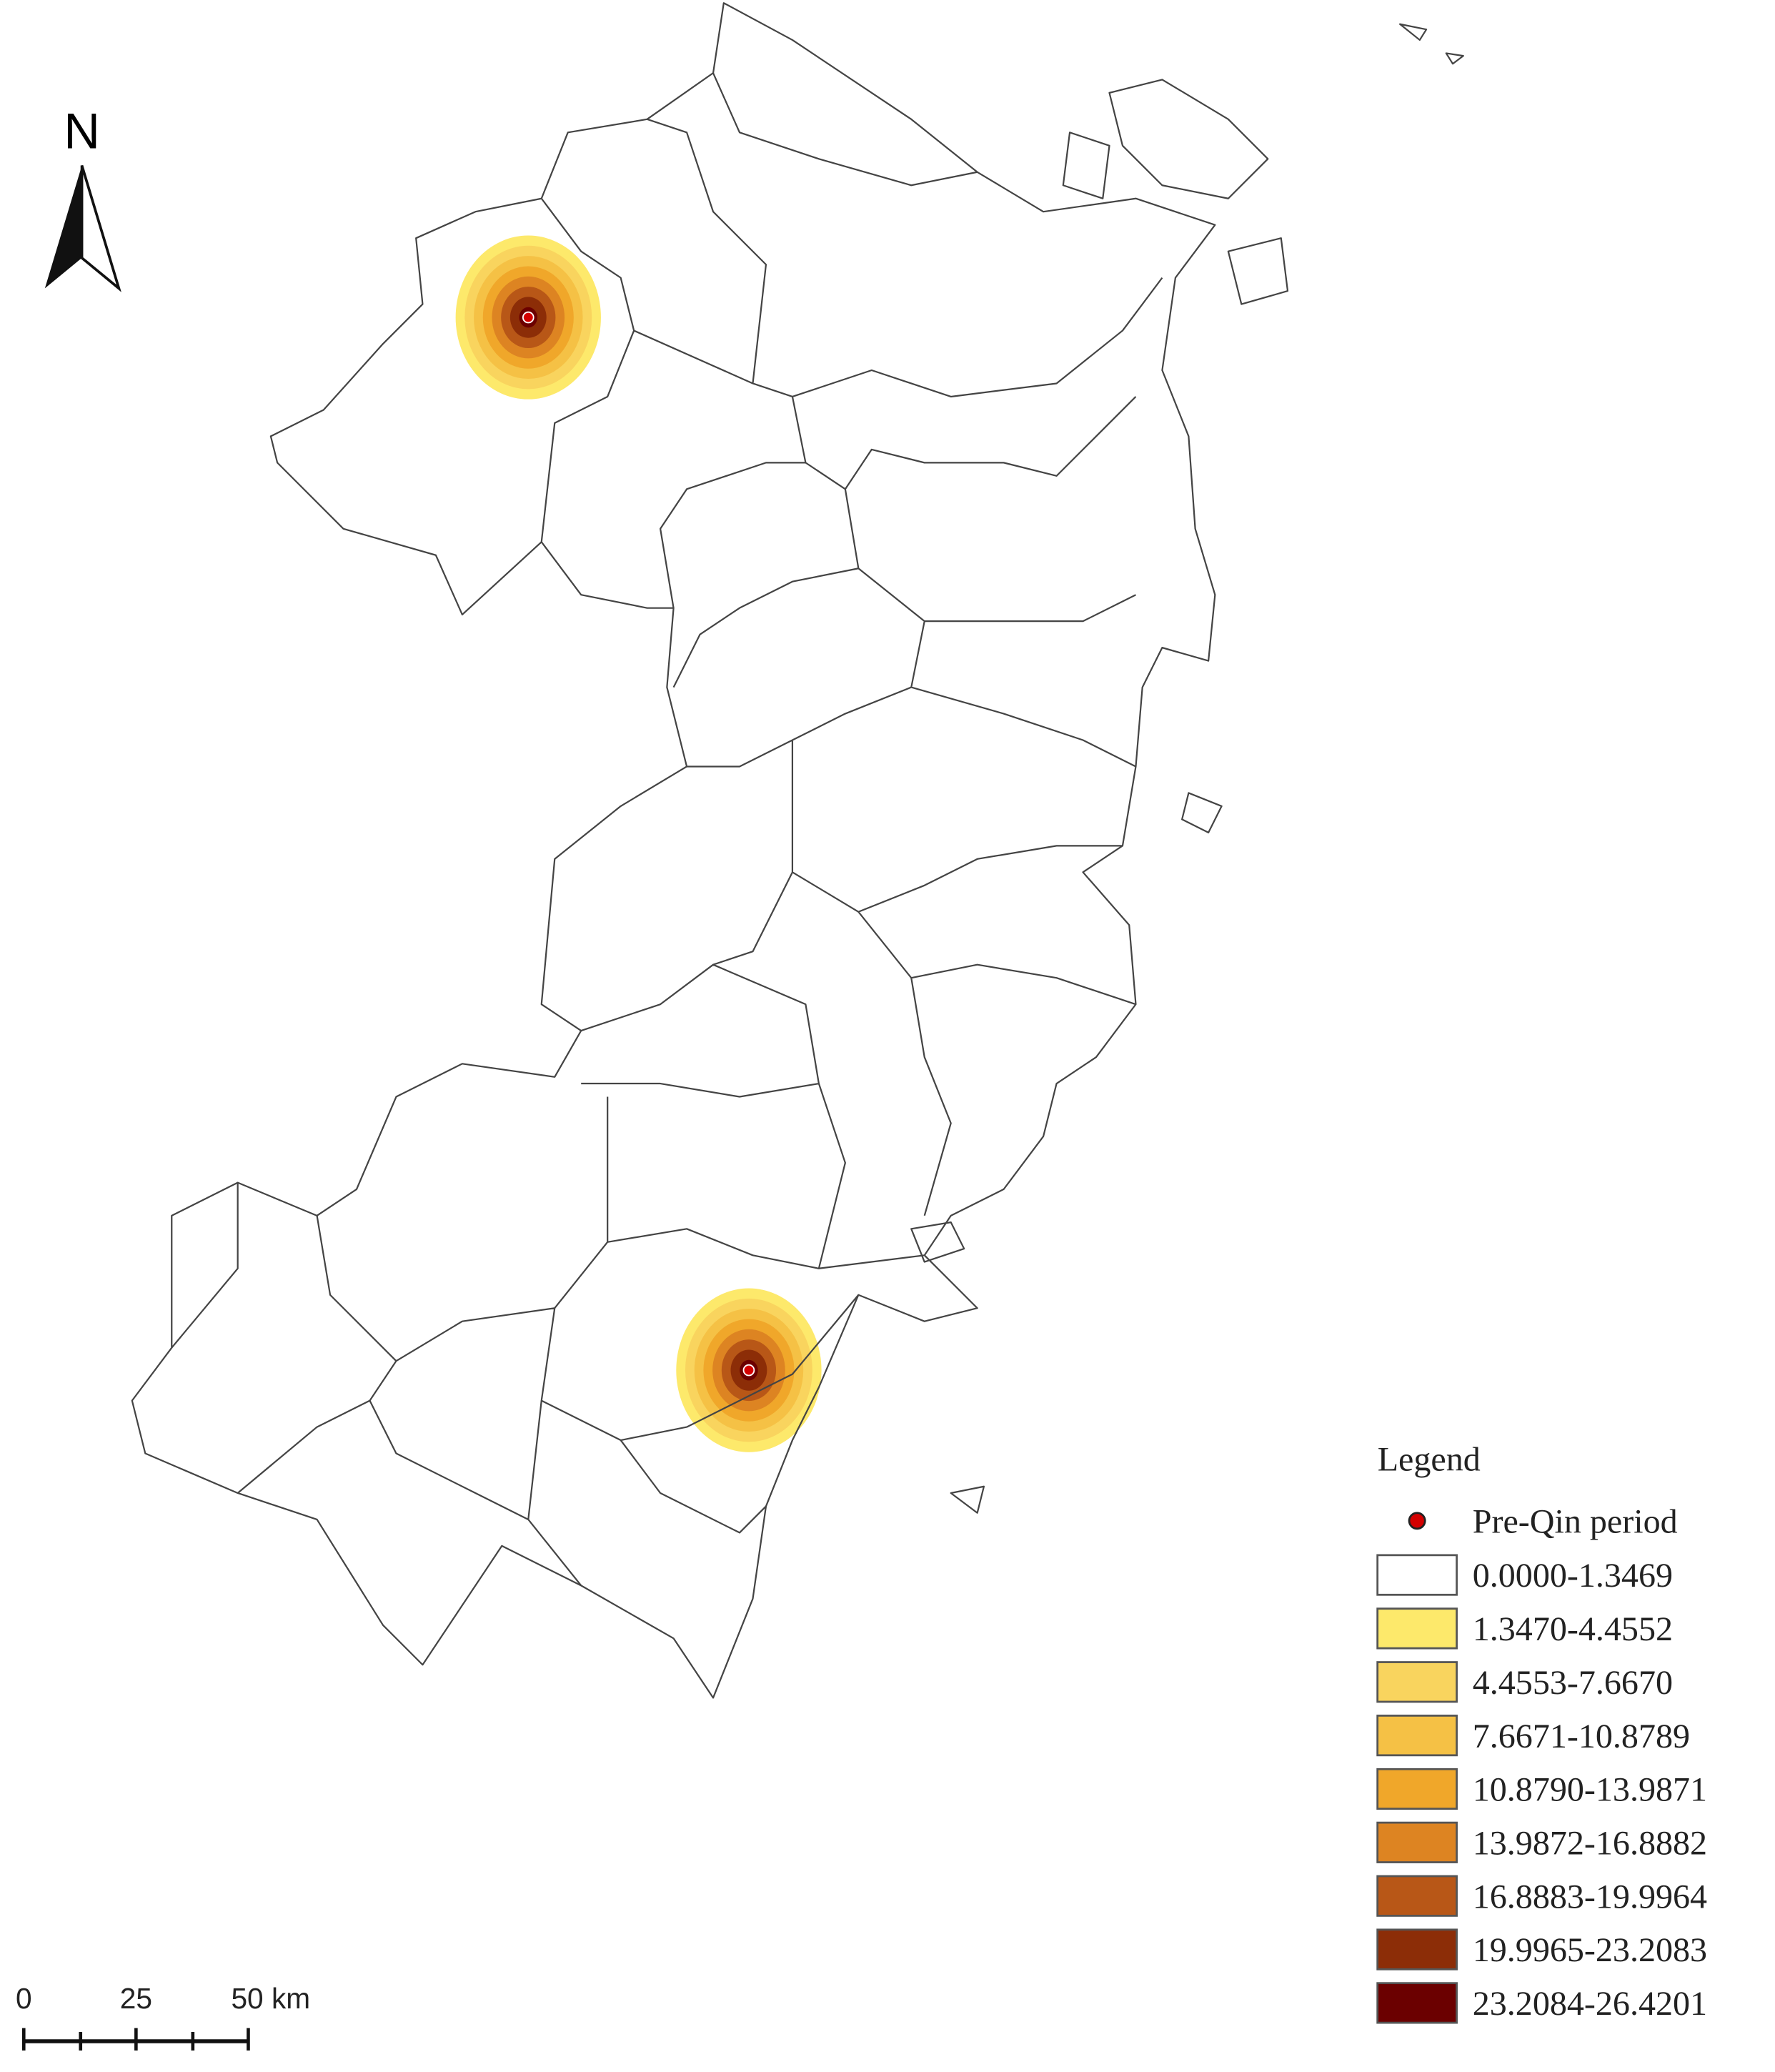 Image resolution: width=1775 pixels, height=2072 pixels. Describe the element at coordinates (1573, 1683) in the screenshot. I see `legend-label: 4.4553-7.6670` at that location.